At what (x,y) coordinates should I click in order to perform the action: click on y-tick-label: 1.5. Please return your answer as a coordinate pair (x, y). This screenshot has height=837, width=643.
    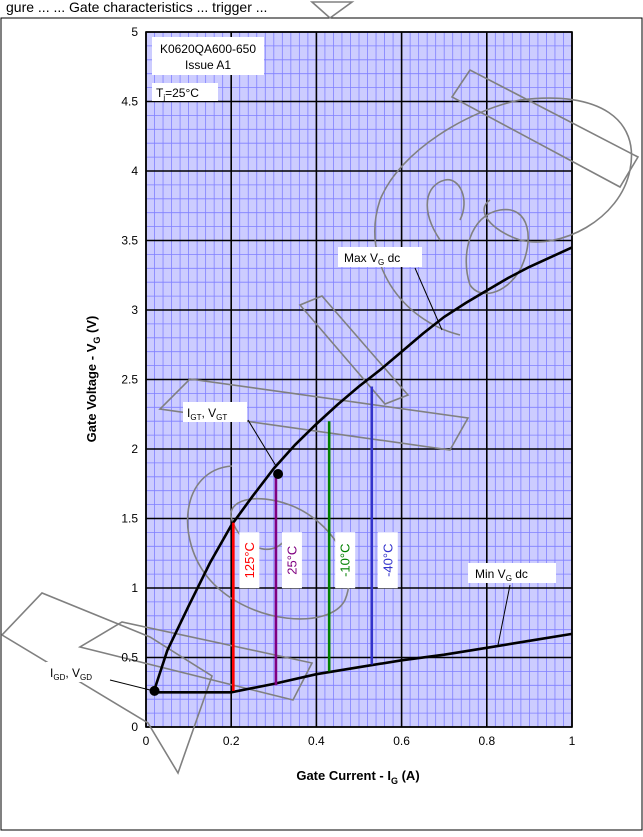
    Looking at the image, I should click on (129, 519).